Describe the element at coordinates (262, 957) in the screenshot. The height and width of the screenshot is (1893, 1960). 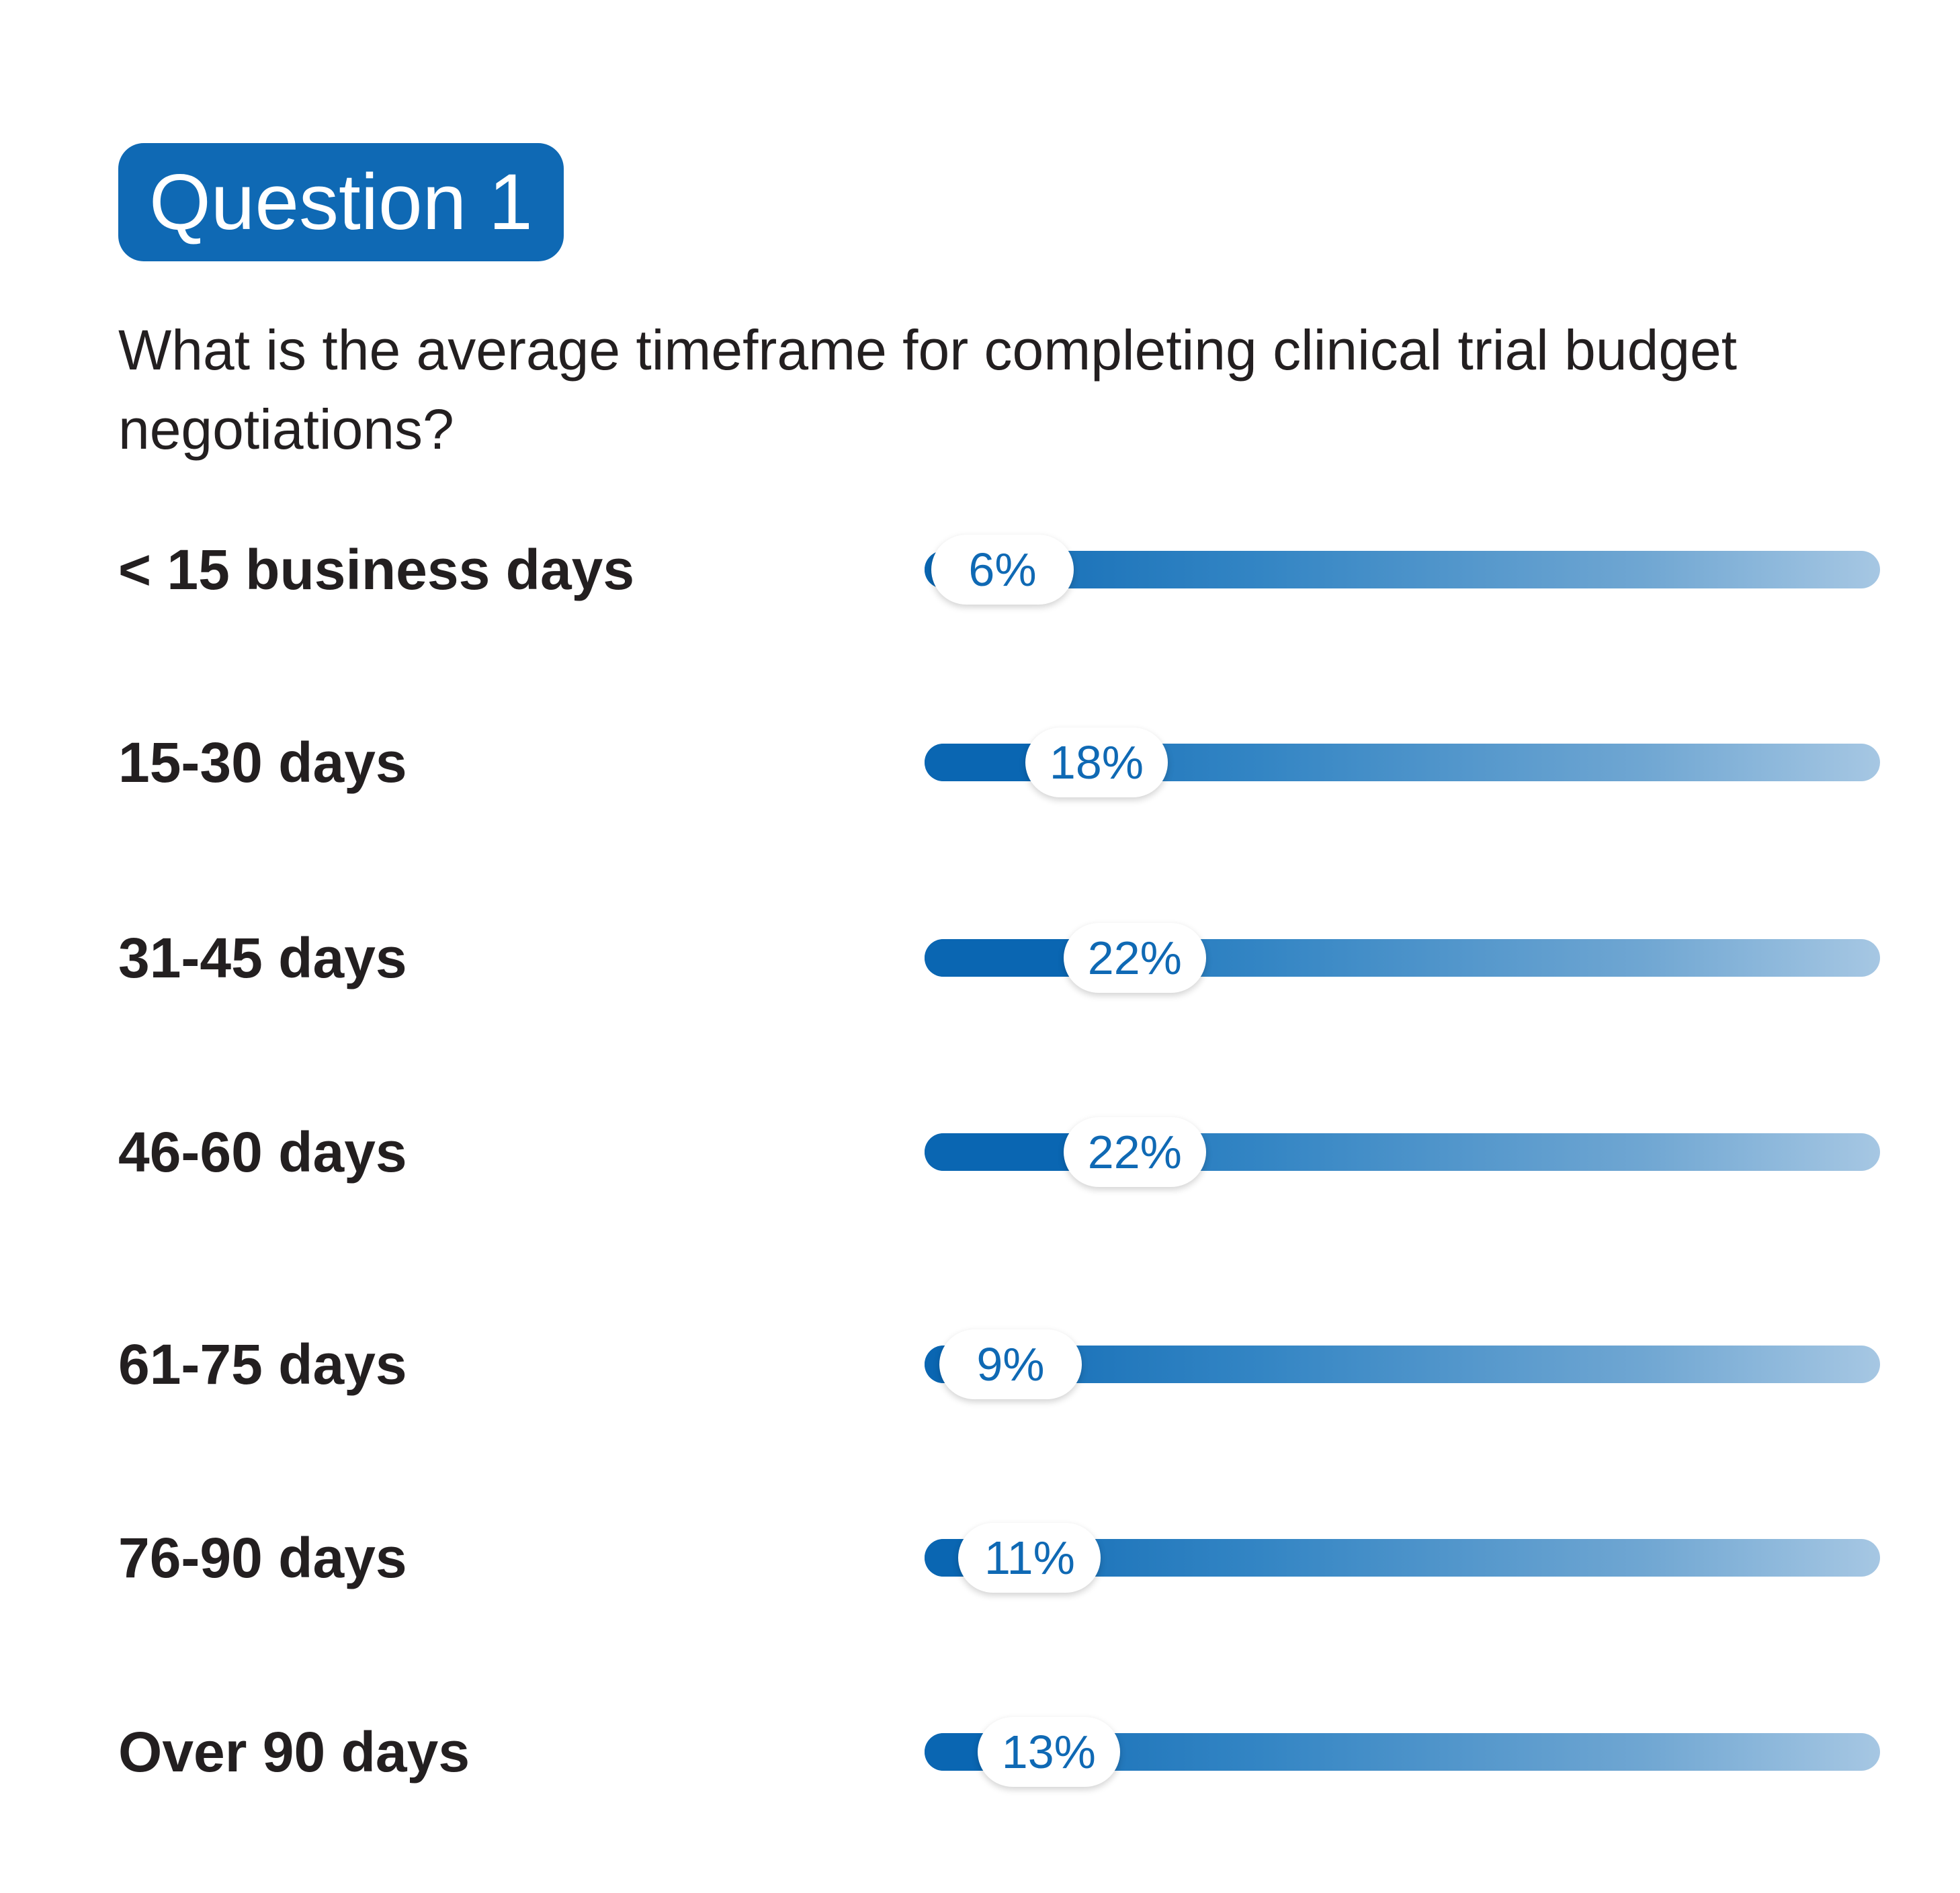
I see `category-label: 31-45 days` at that location.